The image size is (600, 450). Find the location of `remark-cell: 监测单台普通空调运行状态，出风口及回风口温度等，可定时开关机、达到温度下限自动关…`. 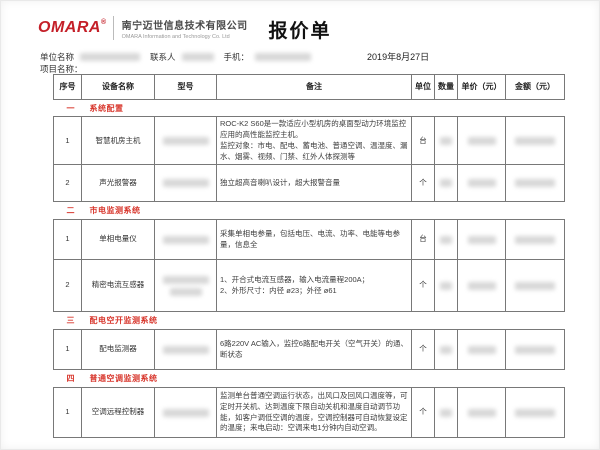

remark-cell: 监测单台普通空调运行状态，出风口及回风口温度等，可定时开关机、达到温度下限自动关… is located at coordinates (314, 413).